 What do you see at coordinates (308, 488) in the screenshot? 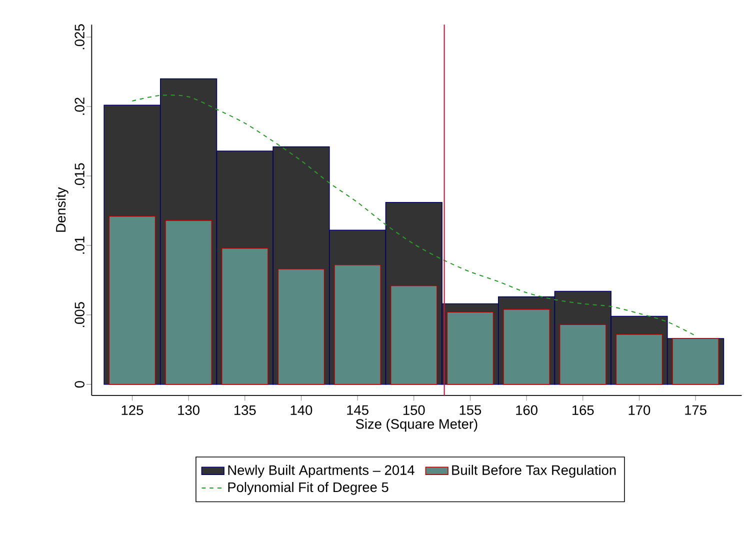
I see `legend-label: Polynomial Fit of Degree 5` at bounding box center [308, 488].